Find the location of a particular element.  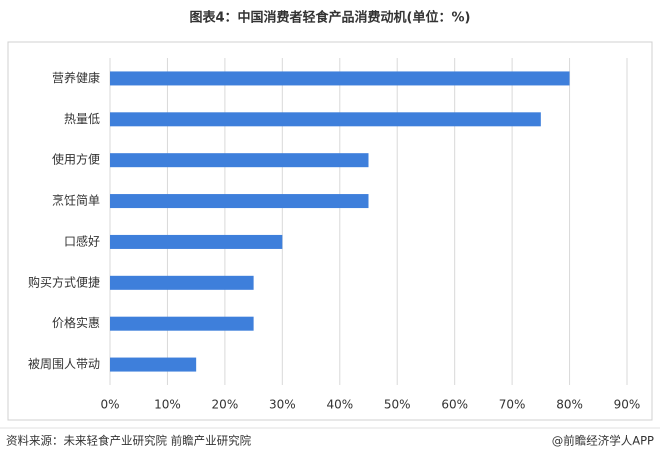

x-tick-label: 80% is located at coordinates (569, 405).